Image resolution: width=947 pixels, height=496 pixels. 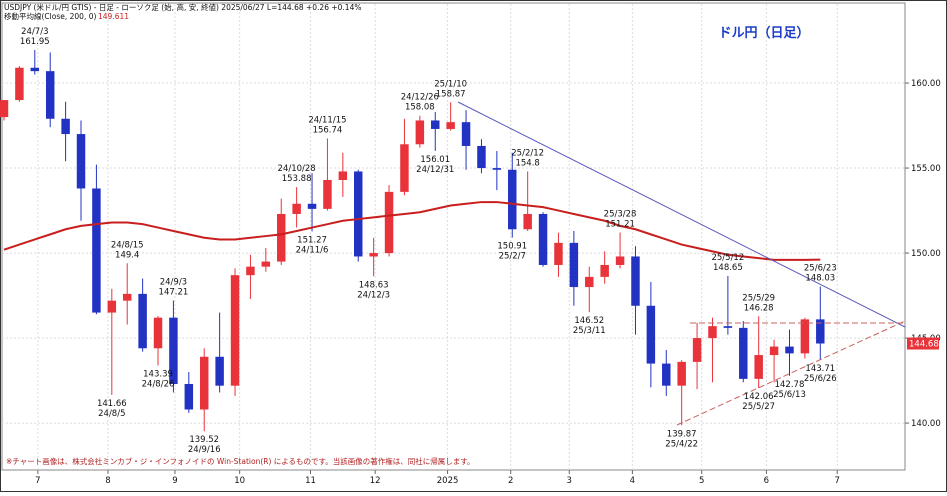 What do you see at coordinates (107, 481) in the screenshot?
I see `x-tick-label: 8` at bounding box center [107, 481].